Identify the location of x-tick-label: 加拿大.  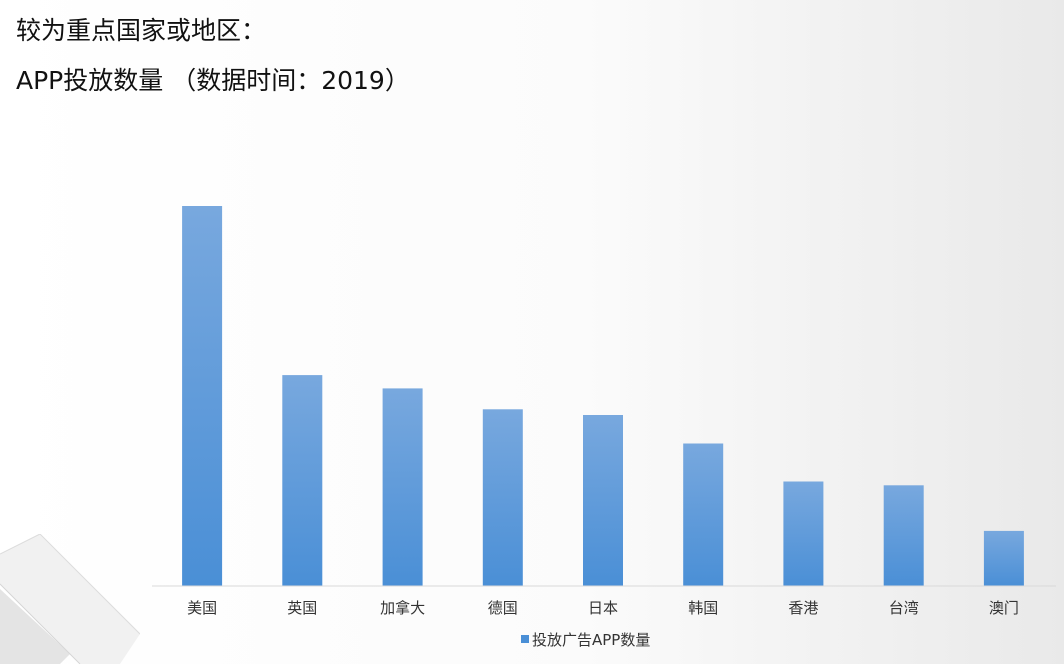
(402, 608).